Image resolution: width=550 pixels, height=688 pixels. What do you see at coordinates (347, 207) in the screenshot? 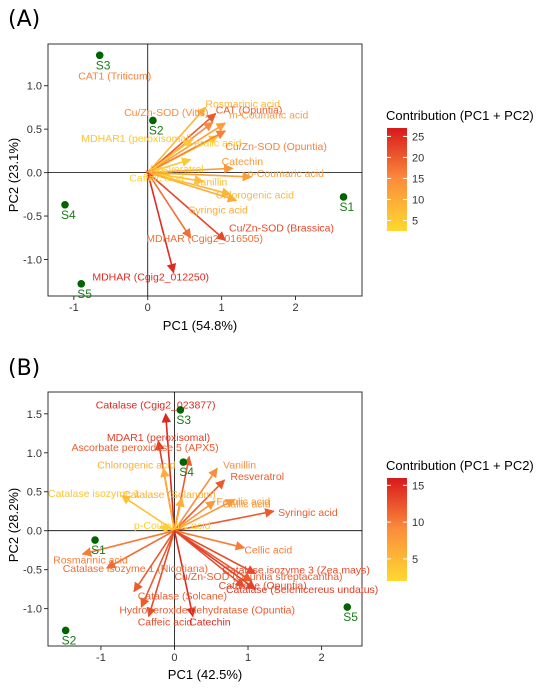
I see `sample-label: S1` at bounding box center [347, 207].